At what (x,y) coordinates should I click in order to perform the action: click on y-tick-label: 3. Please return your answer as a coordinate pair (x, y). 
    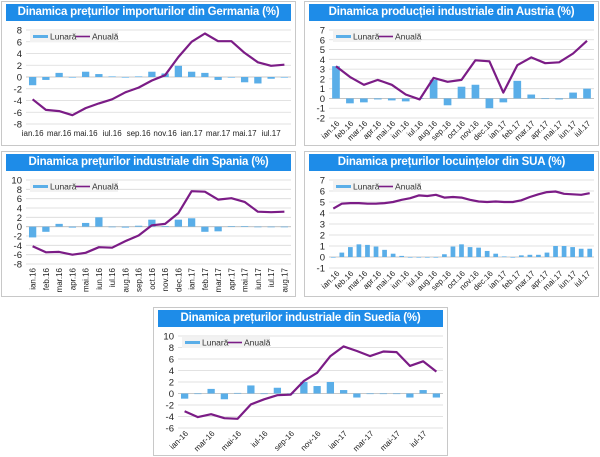
    Looking at the image, I should click on (322, 225).